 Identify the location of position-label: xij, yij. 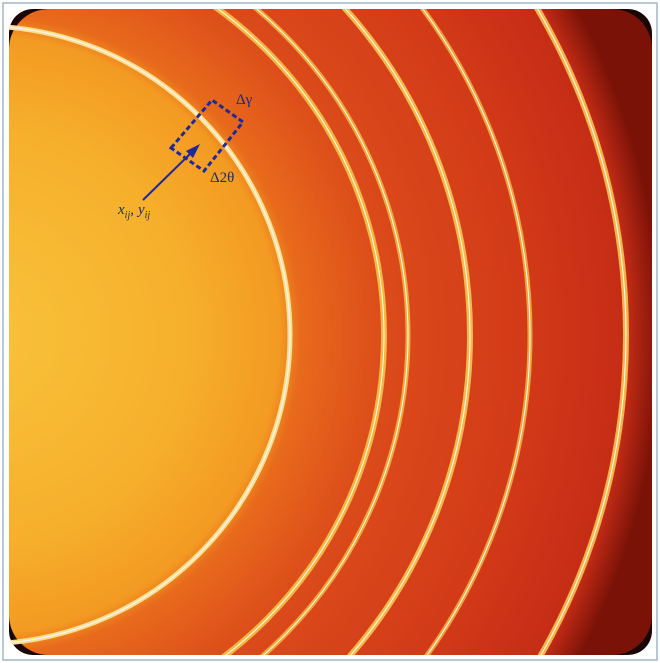
(133, 211).